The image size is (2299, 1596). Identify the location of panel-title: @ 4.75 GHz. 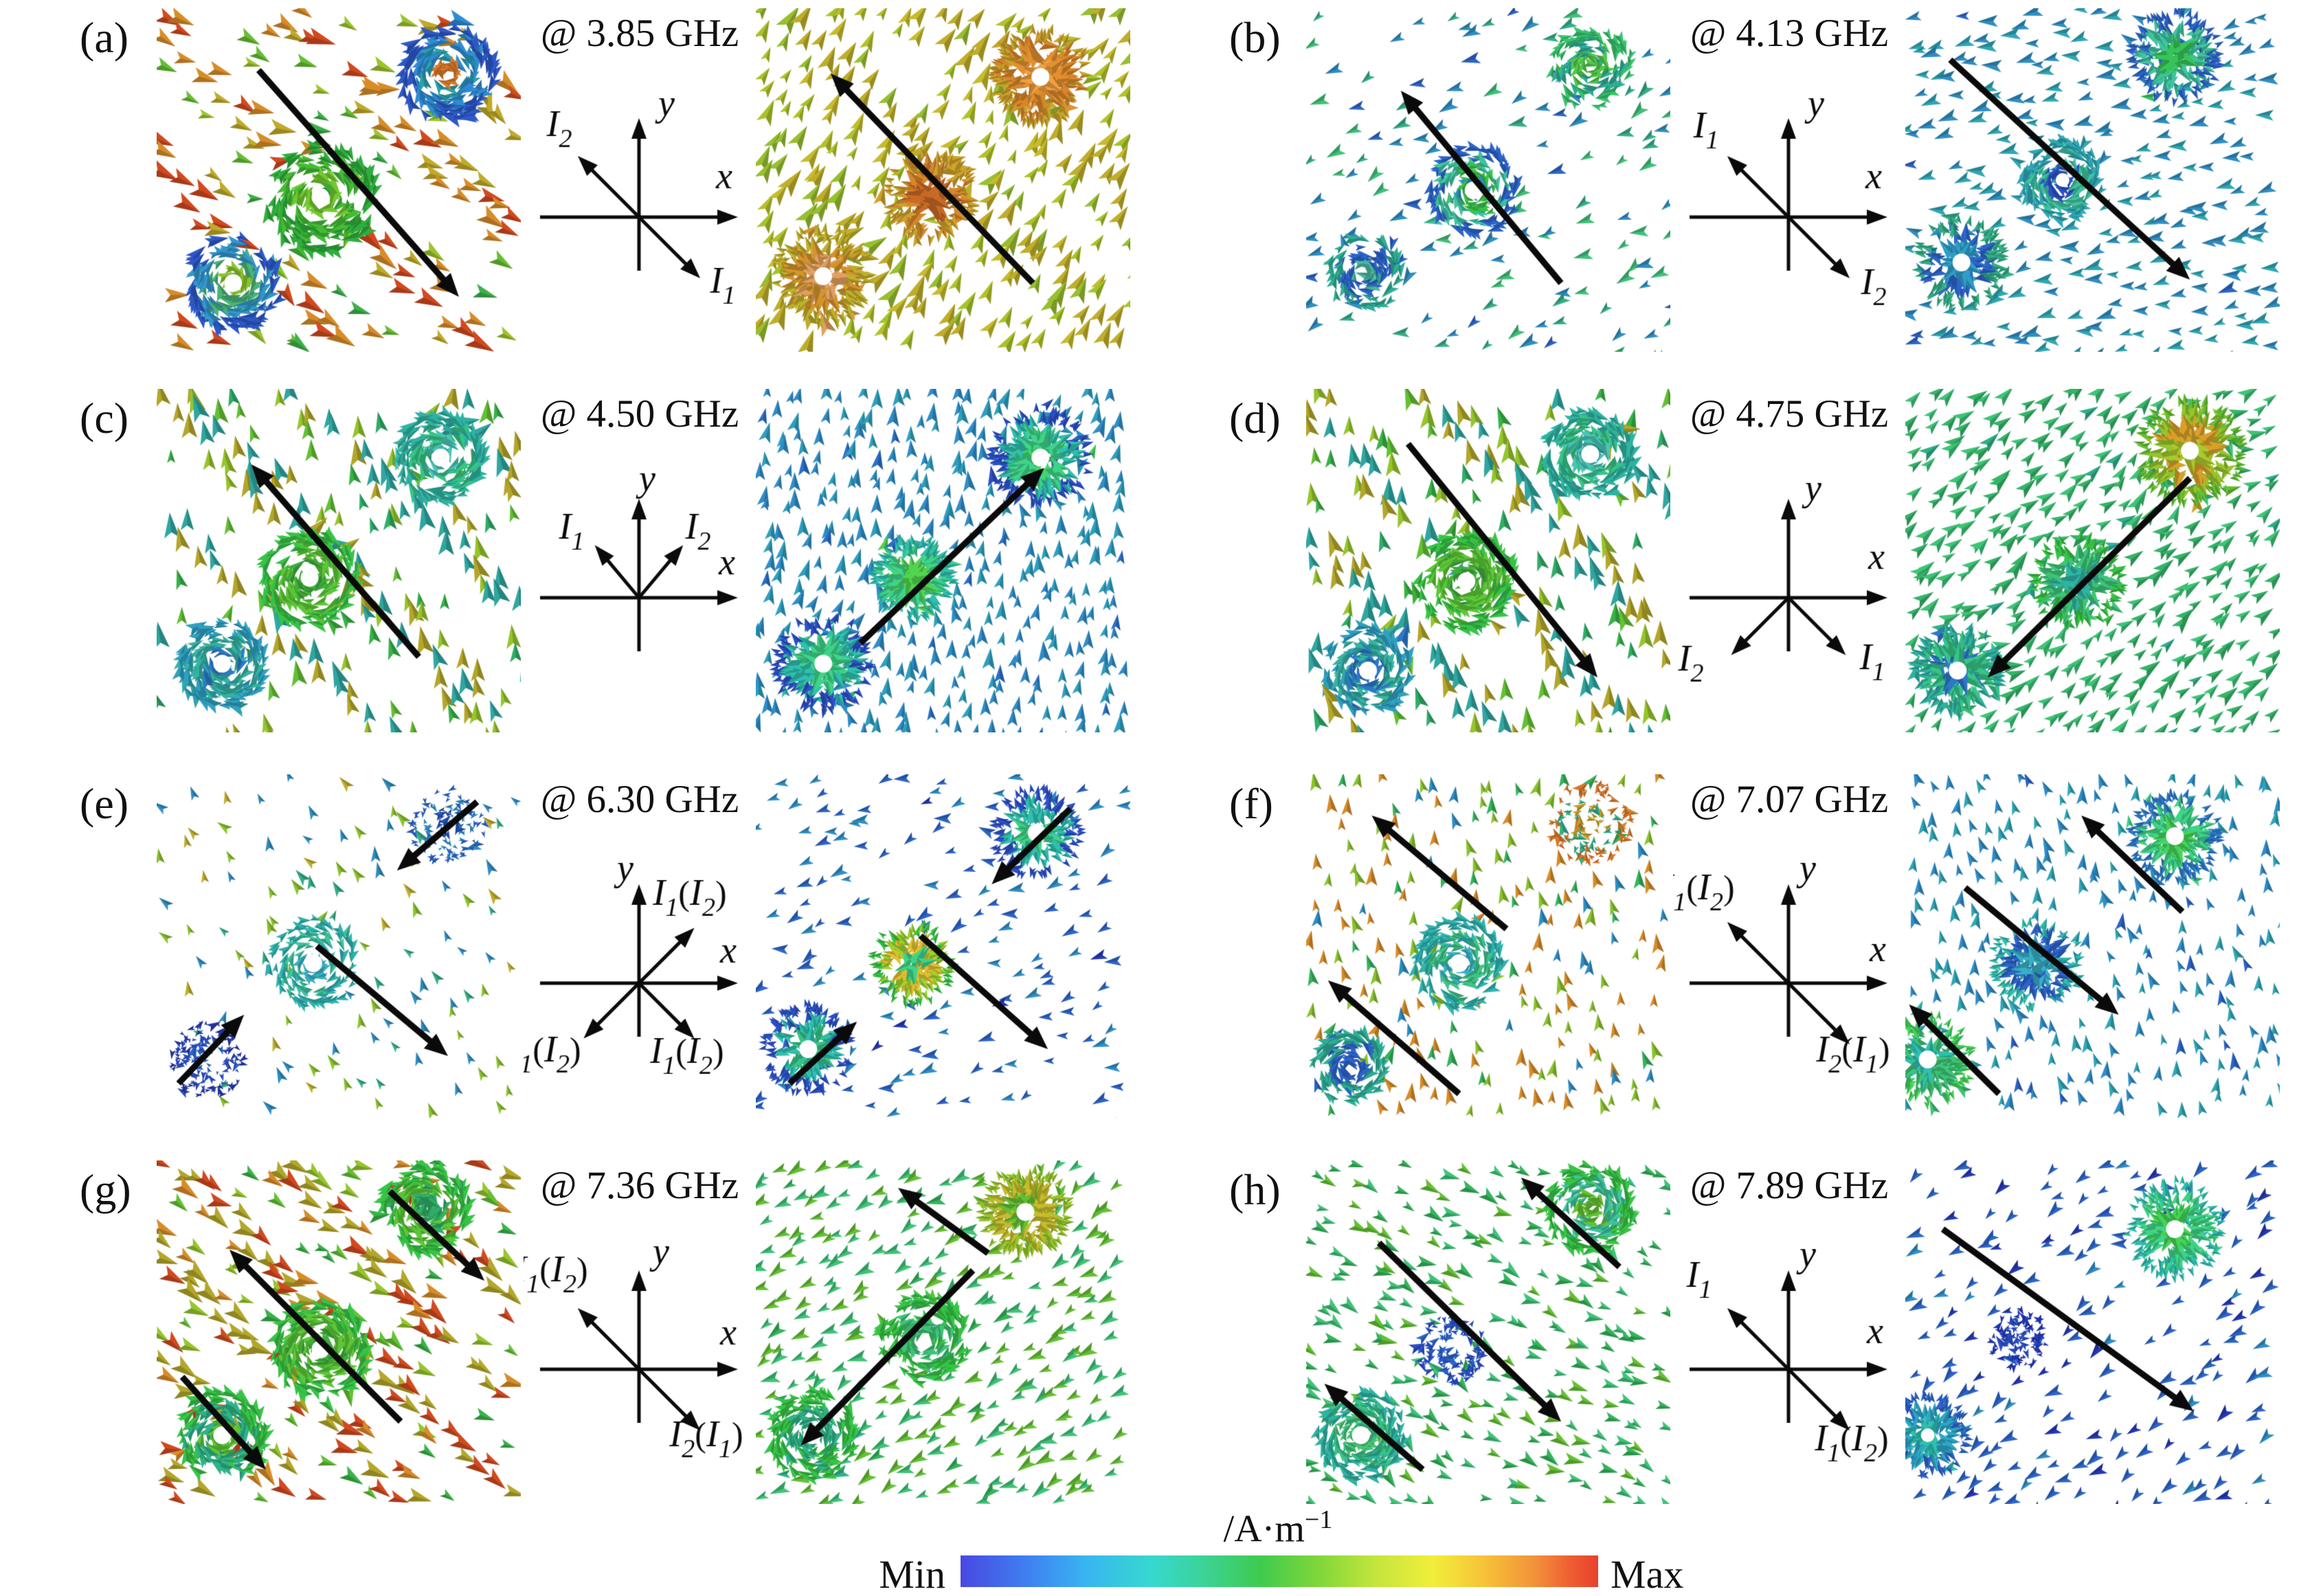
(1789, 414).